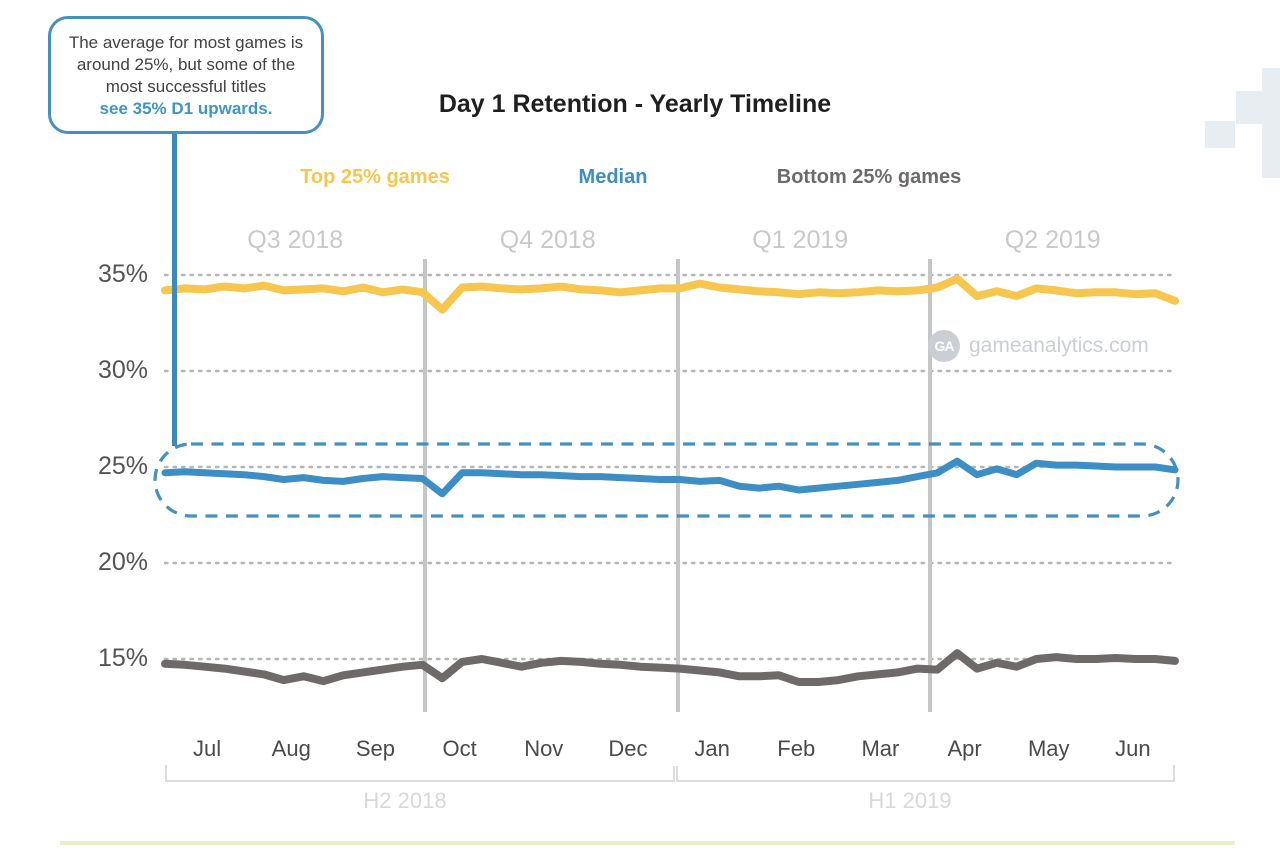 The height and width of the screenshot is (856, 1280). I want to click on month-label-oct: Oct, so click(459, 748).